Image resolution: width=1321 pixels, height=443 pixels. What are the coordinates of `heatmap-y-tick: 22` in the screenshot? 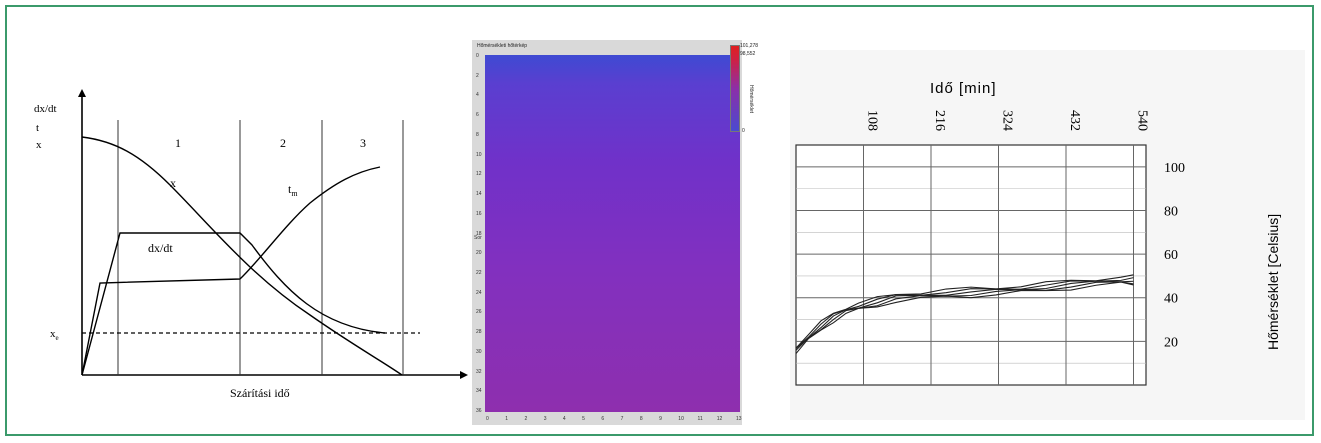 It's located at (479, 272).